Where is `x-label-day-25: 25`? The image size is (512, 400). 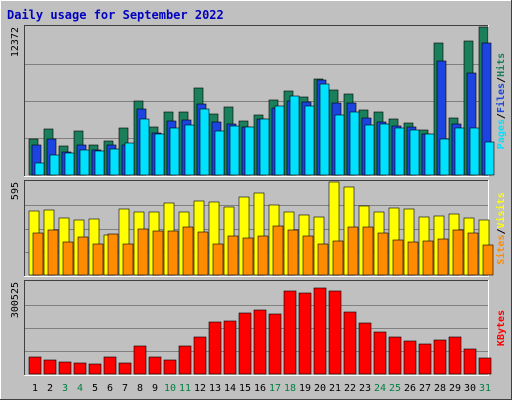 x-label-day-25: 25 is located at coordinates (395, 388).